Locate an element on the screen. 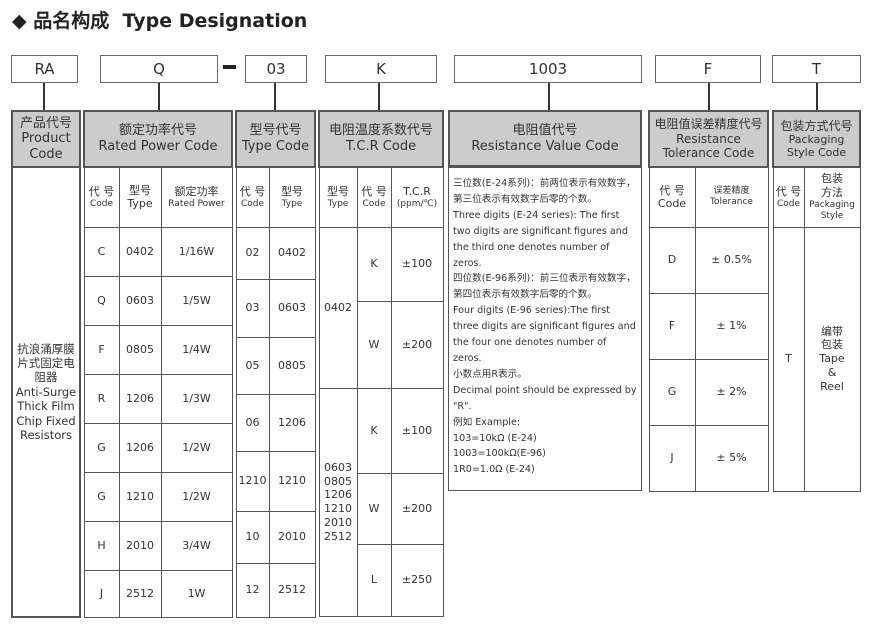 This screenshot has height=627, width=874. table-row: G 1206 1/2W is located at coordinates (158, 447).